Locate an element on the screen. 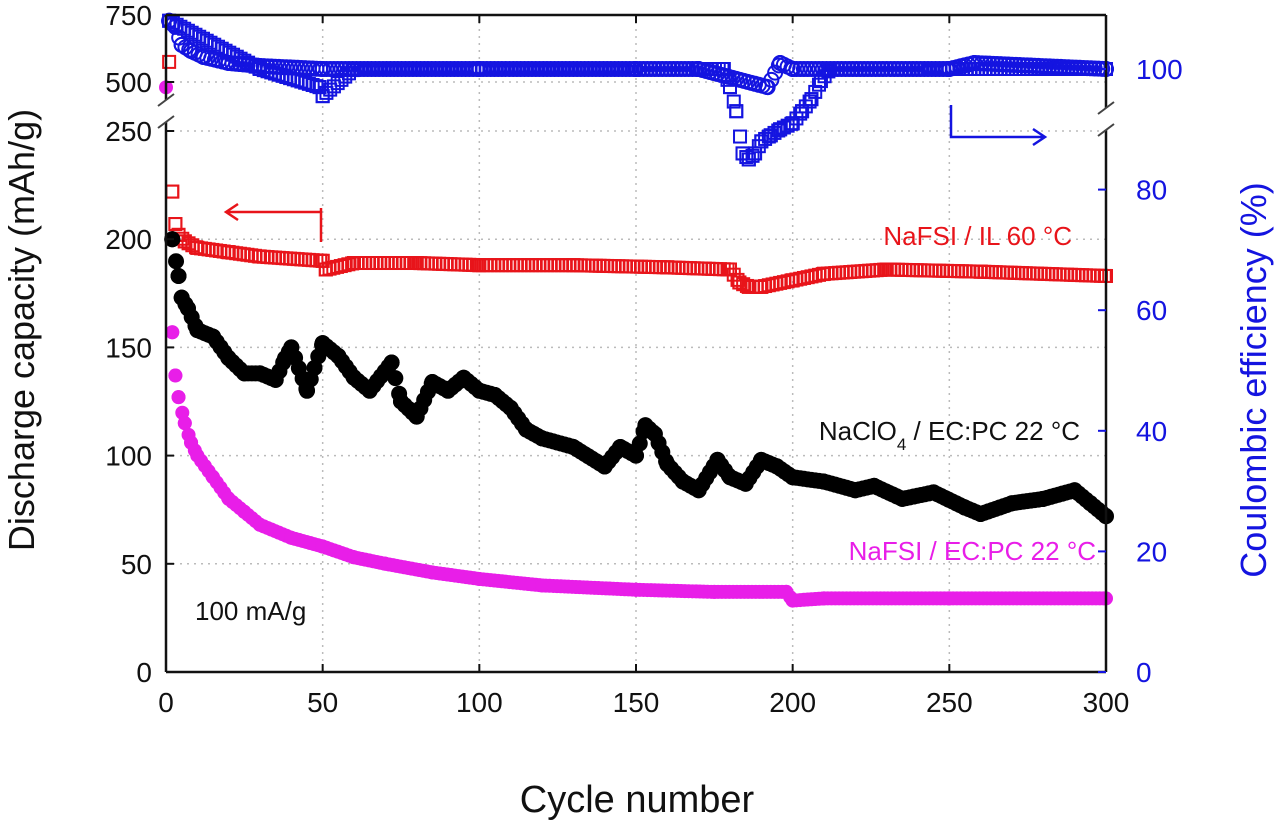 The height and width of the screenshot is (825, 1280). x-tick-label: 50 is located at coordinates (322, 702).